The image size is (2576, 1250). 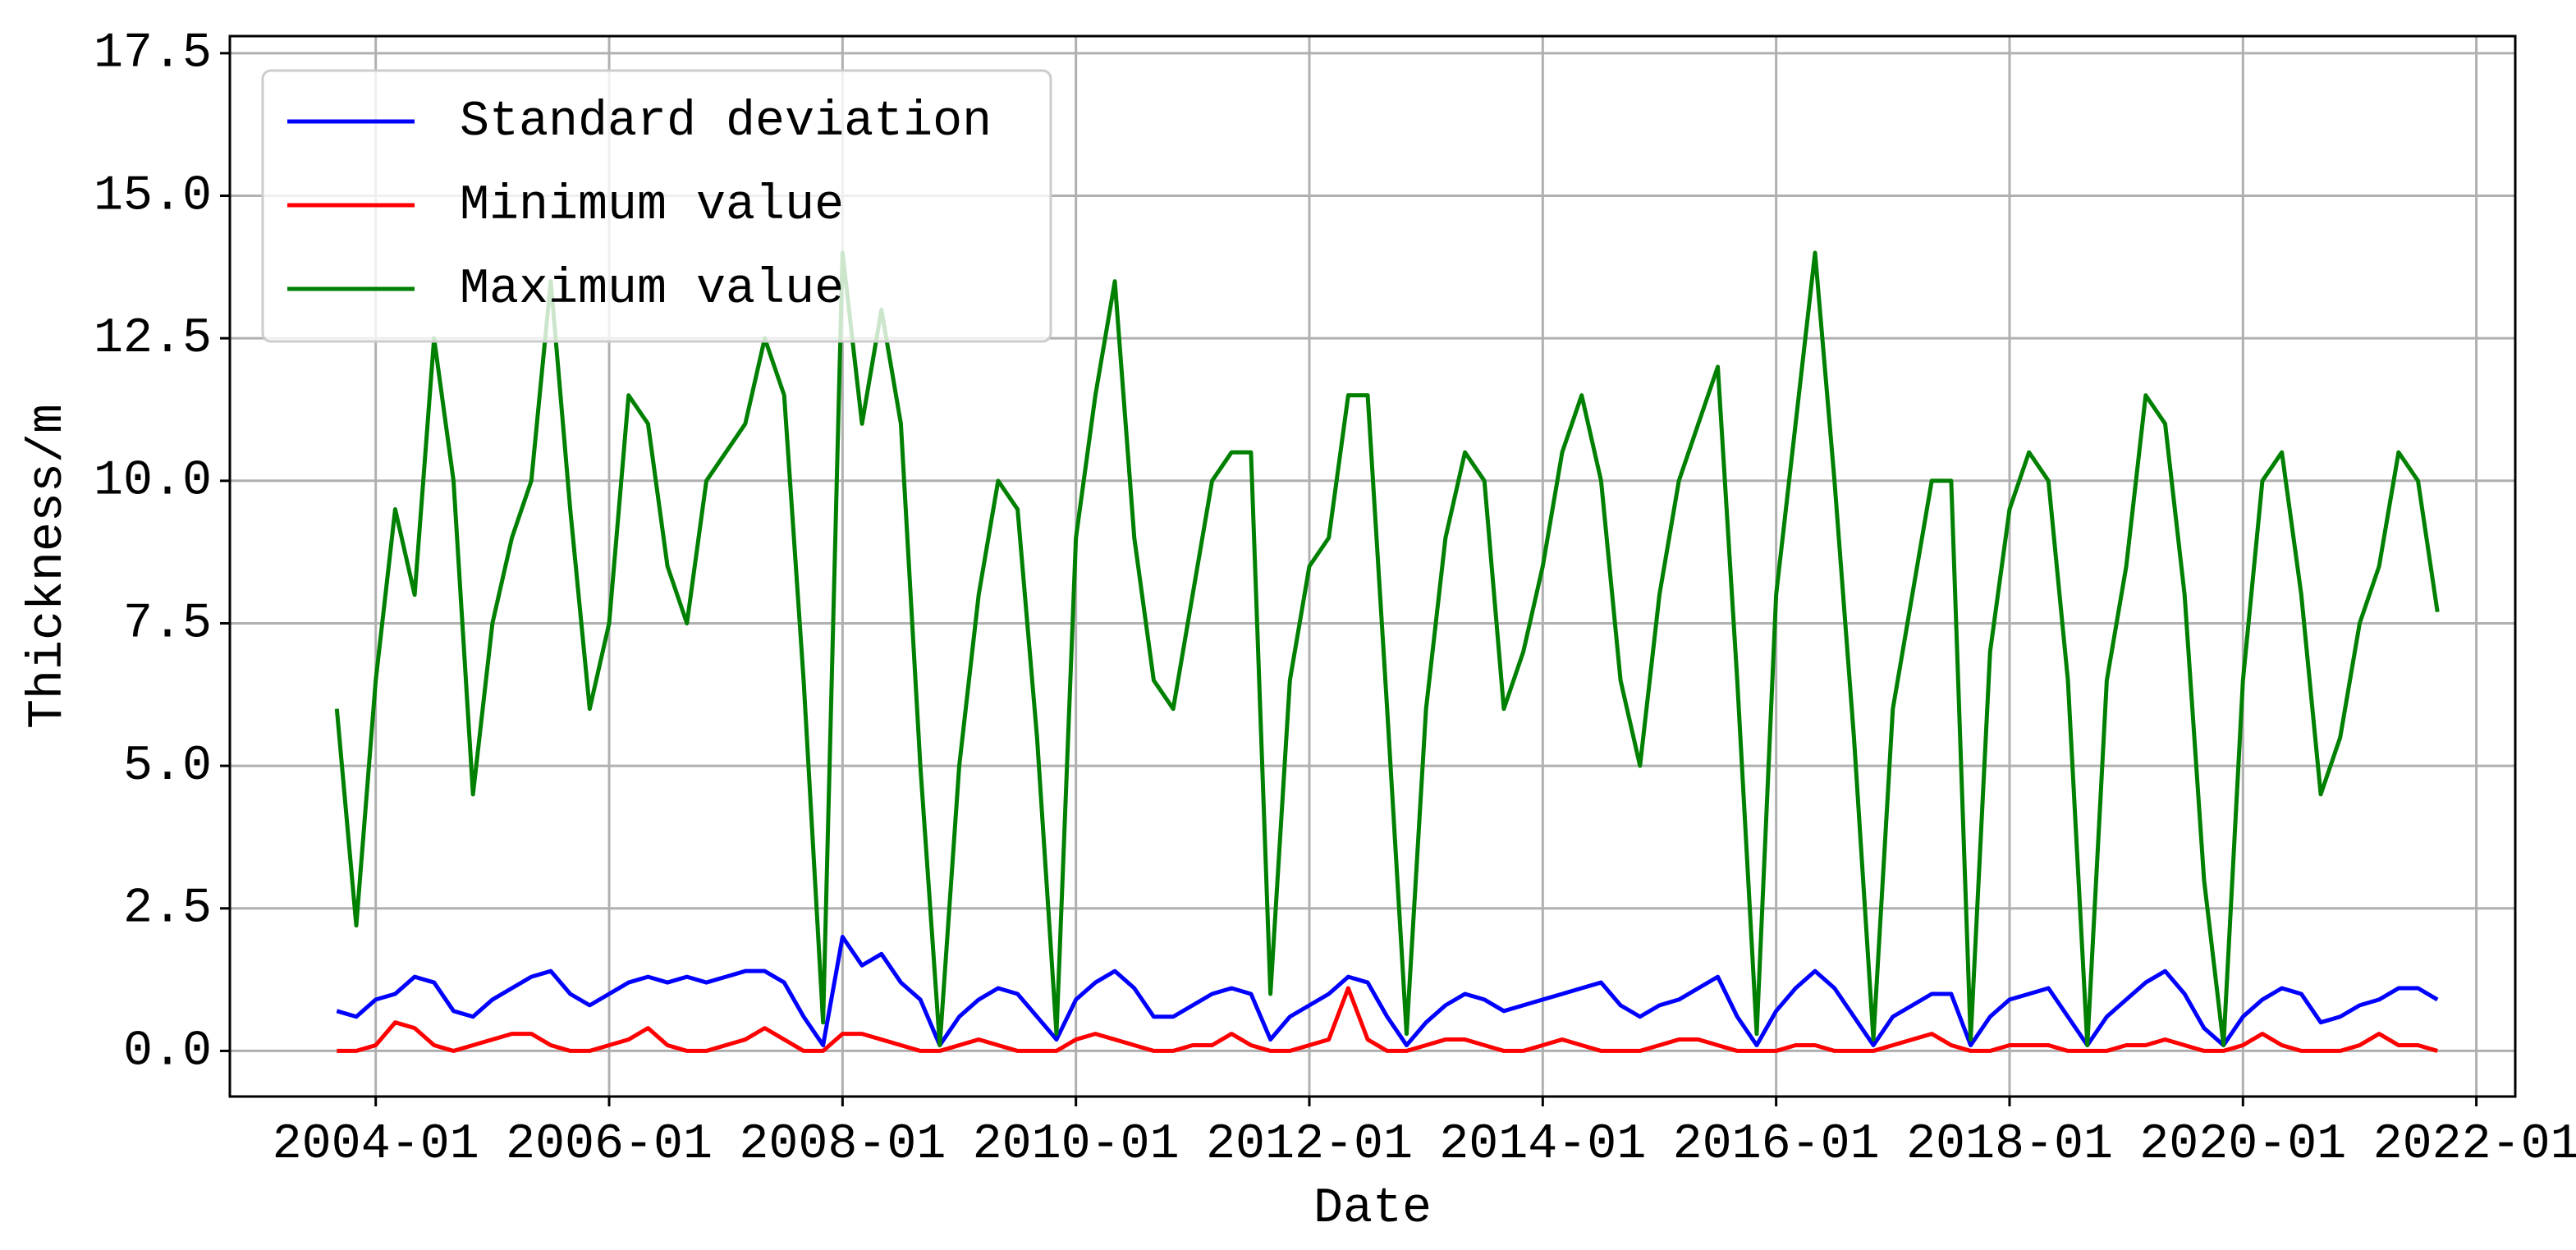 What do you see at coordinates (49, 566) in the screenshot?
I see `y-axis-label: Thickness/m` at bounding box center [49, 566].